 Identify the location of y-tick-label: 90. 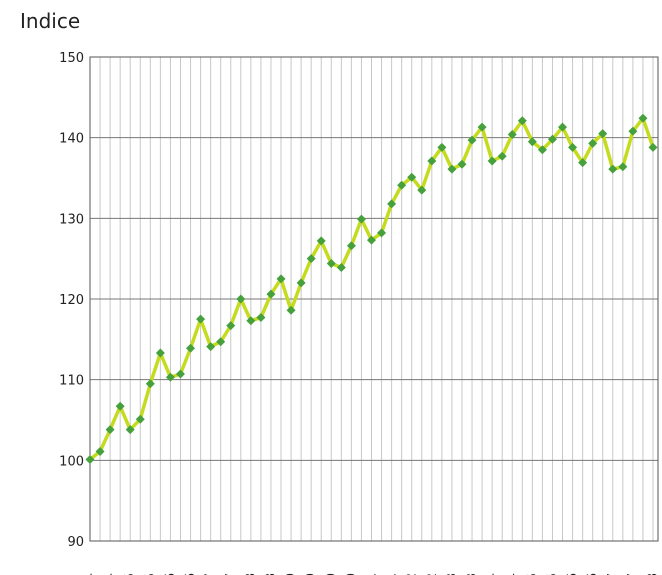
(75, 542).